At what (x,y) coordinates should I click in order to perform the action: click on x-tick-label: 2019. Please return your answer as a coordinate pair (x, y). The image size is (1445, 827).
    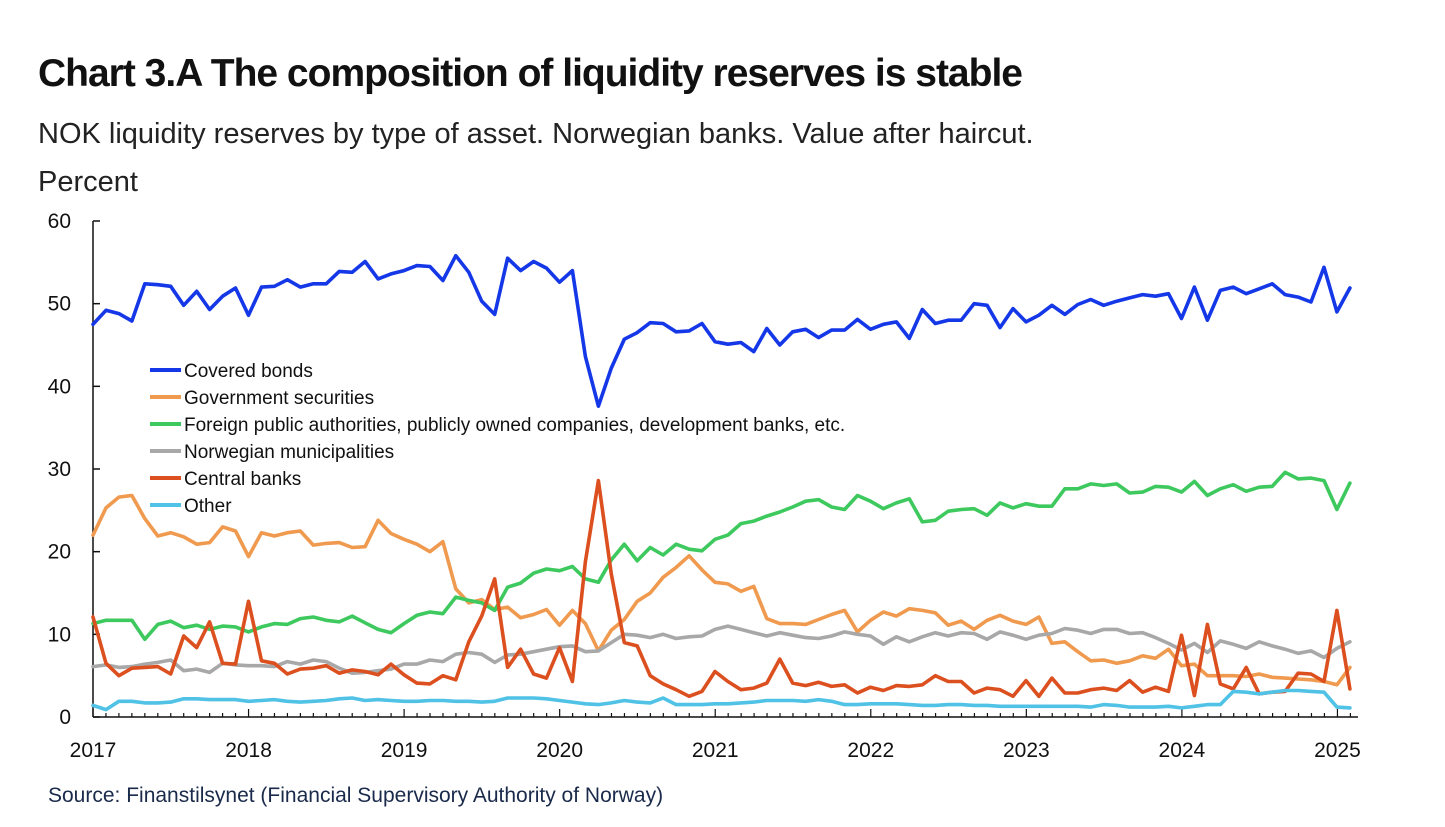
    Looking at the image, I should click on (404, 750).